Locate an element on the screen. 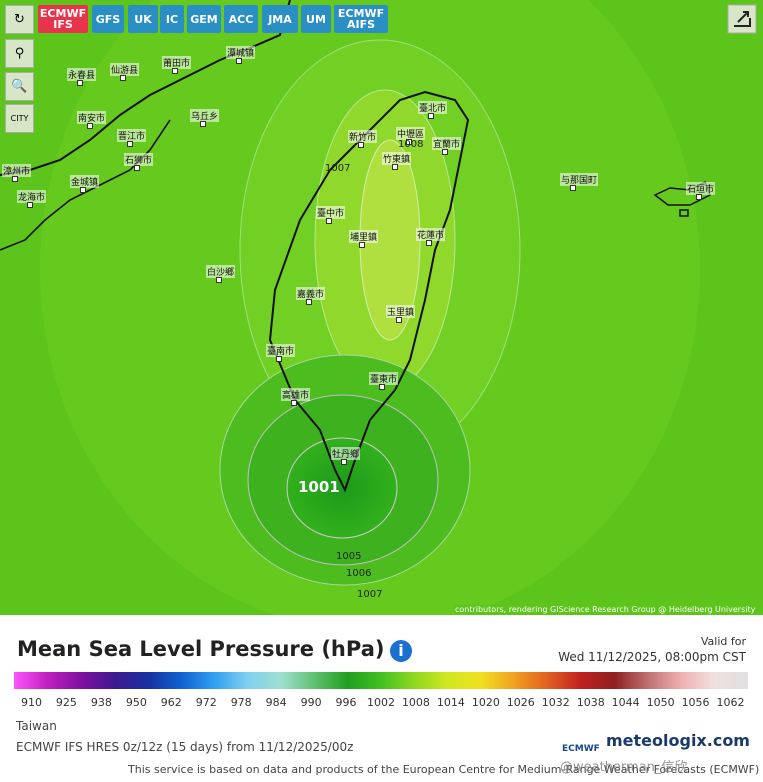 Image resolution: width=763 pixels, height=782 pixels. scale-label: 1002 is located at coordinates (381, 702).